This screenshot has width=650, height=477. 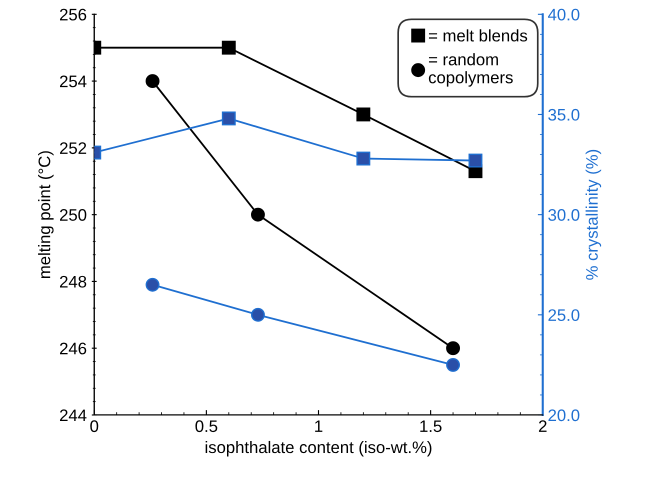 What do you see at coordinates (73, 81) in the screenshot?
I see `y-tick-label: 254` at bounding box center [73, 81].